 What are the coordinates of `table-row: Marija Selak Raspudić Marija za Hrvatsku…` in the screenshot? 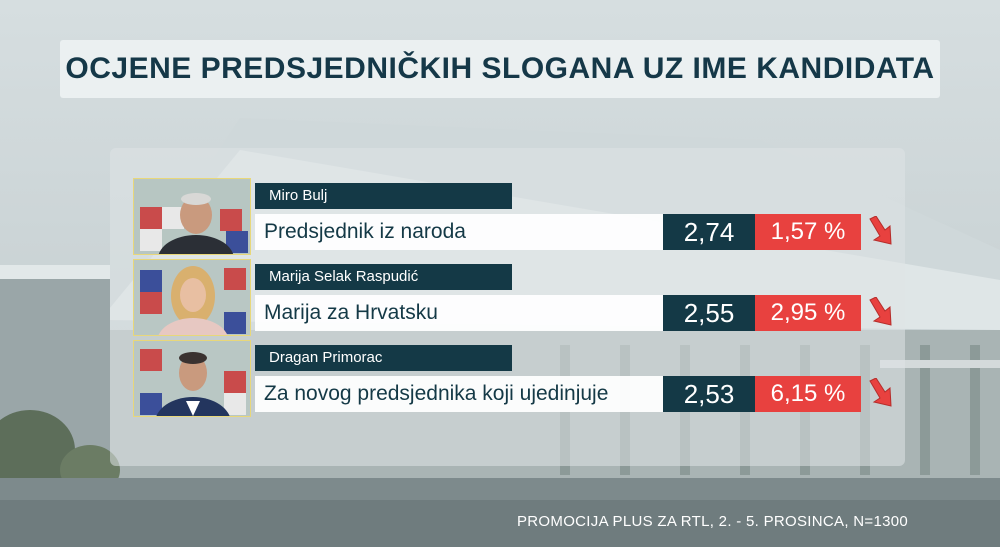 It's located at (500, 298).